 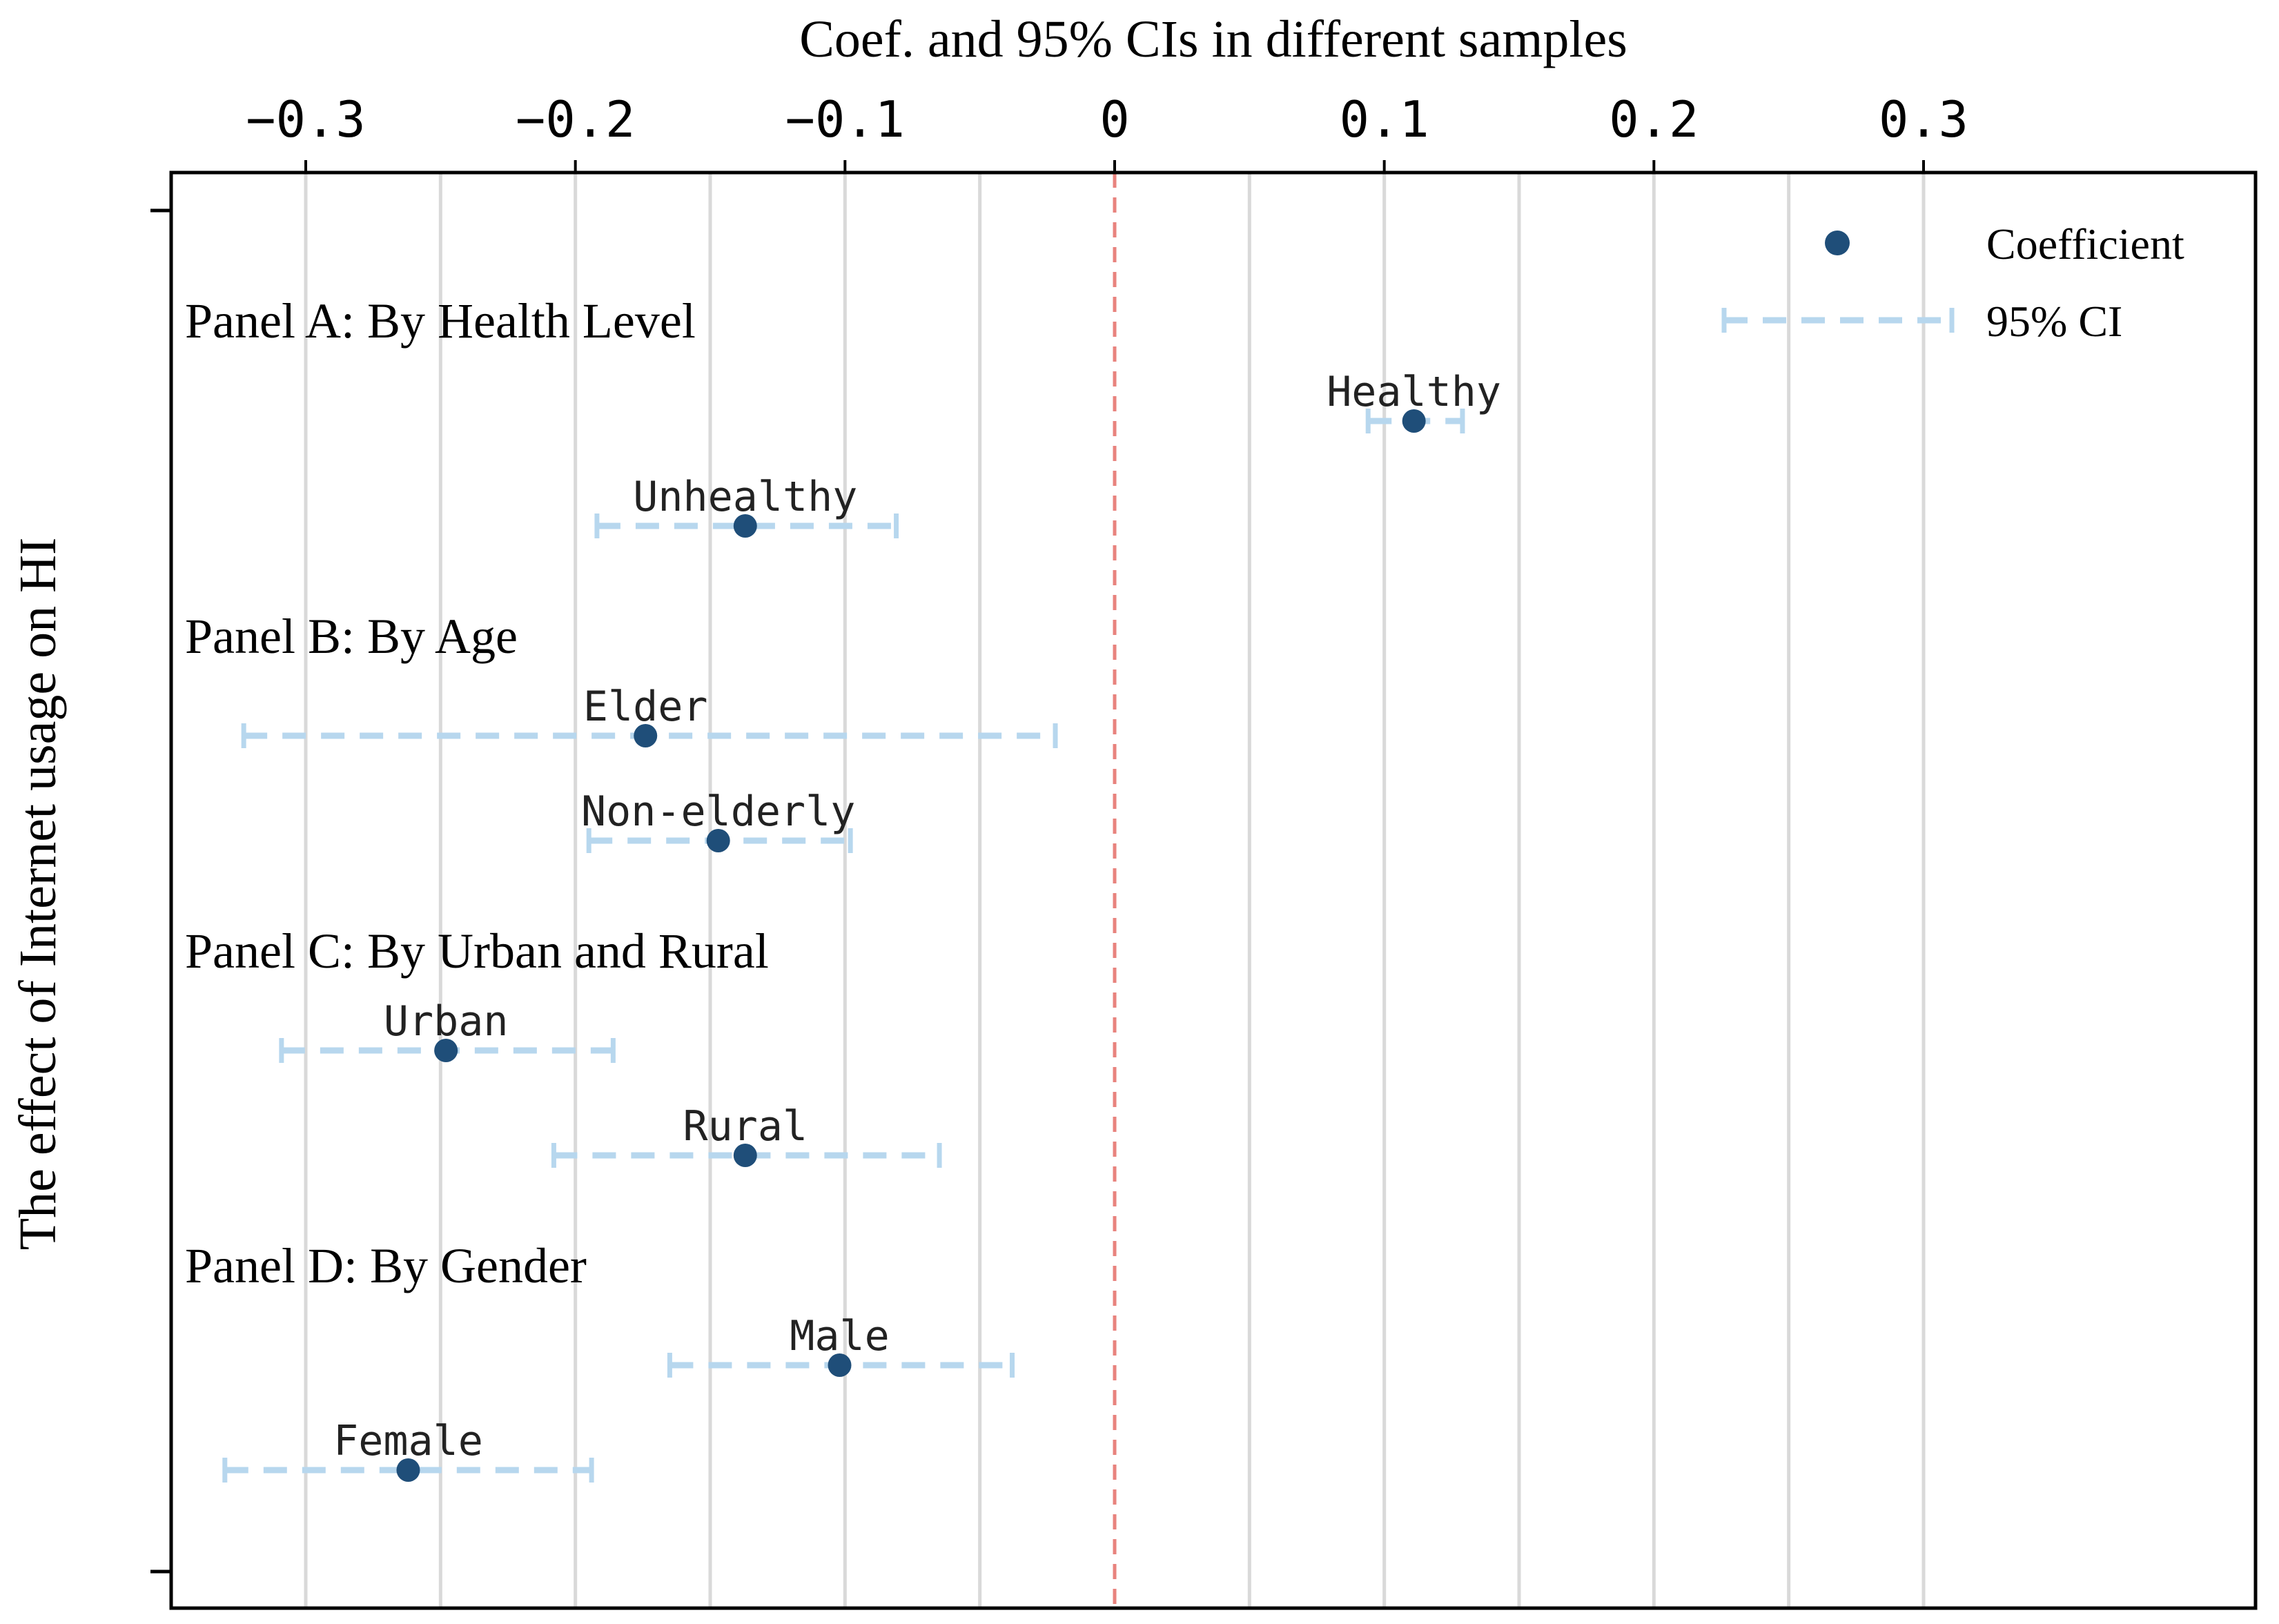 What do you see at coordinates (575, 119) in the screenshot?
I see `x-tick-label: −0.2` at bounding box center [575, 119].